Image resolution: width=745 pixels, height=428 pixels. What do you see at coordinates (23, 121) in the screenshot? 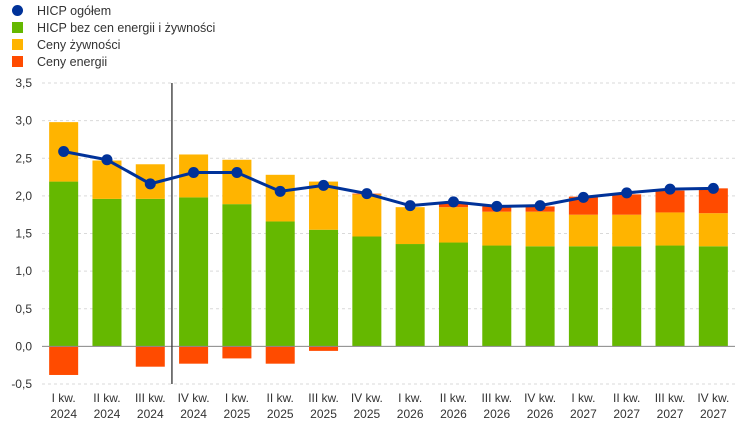
I see `y-tick-label: 3,0` at bounding box center [23, 121].